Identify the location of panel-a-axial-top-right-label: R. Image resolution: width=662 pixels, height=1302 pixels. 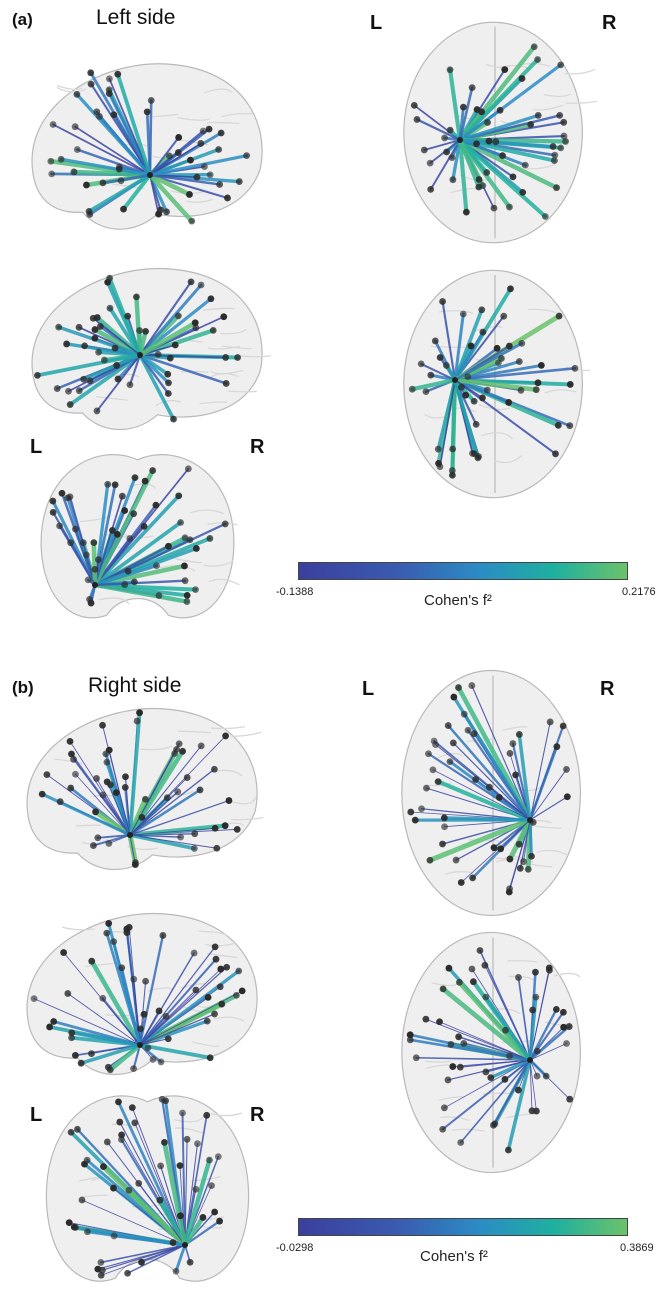
(609, 23).